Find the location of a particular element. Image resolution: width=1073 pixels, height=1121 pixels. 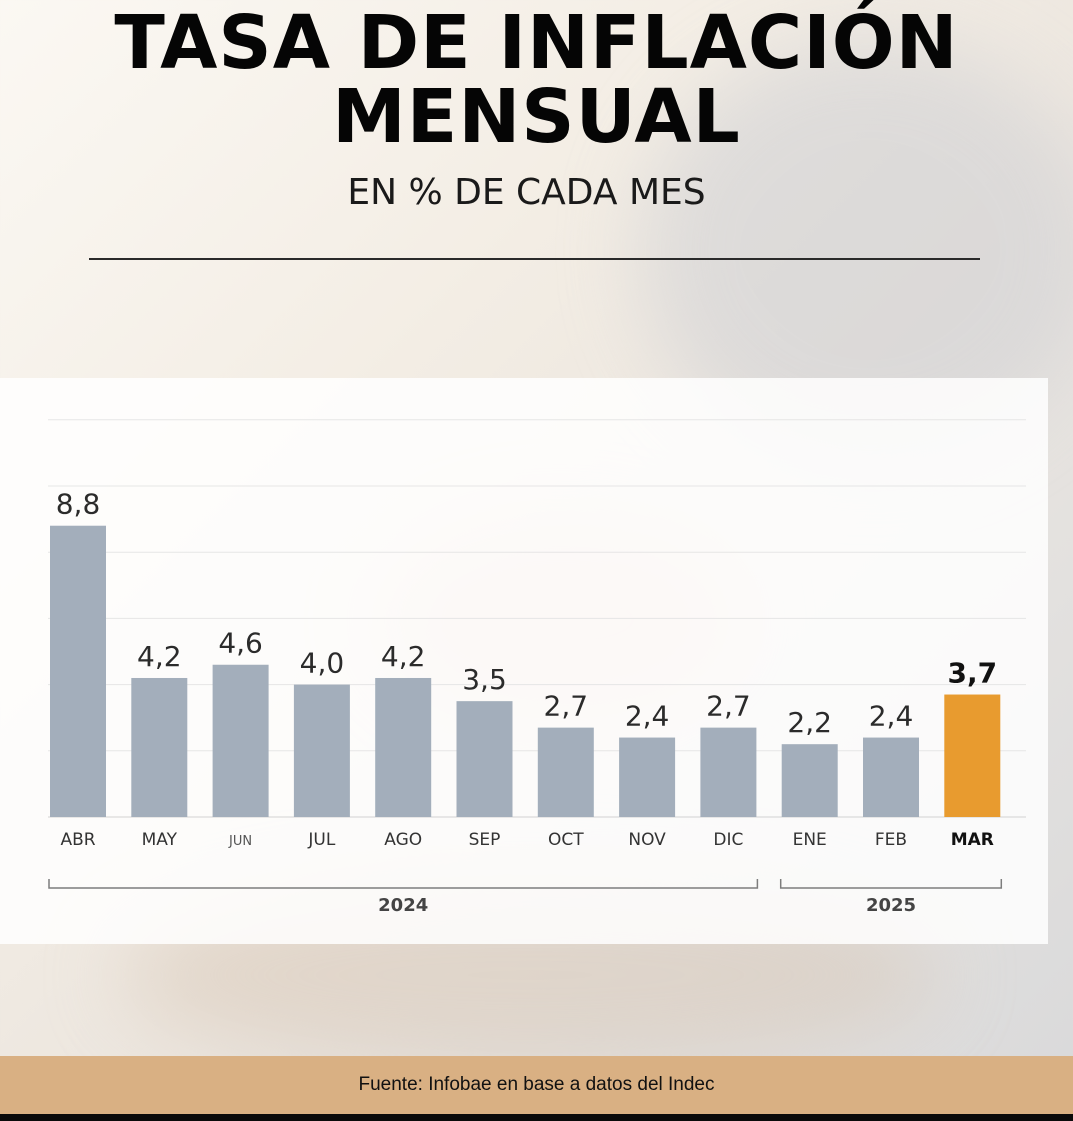

year-groups: 2024 2025 is located at coordinates (525, 897).